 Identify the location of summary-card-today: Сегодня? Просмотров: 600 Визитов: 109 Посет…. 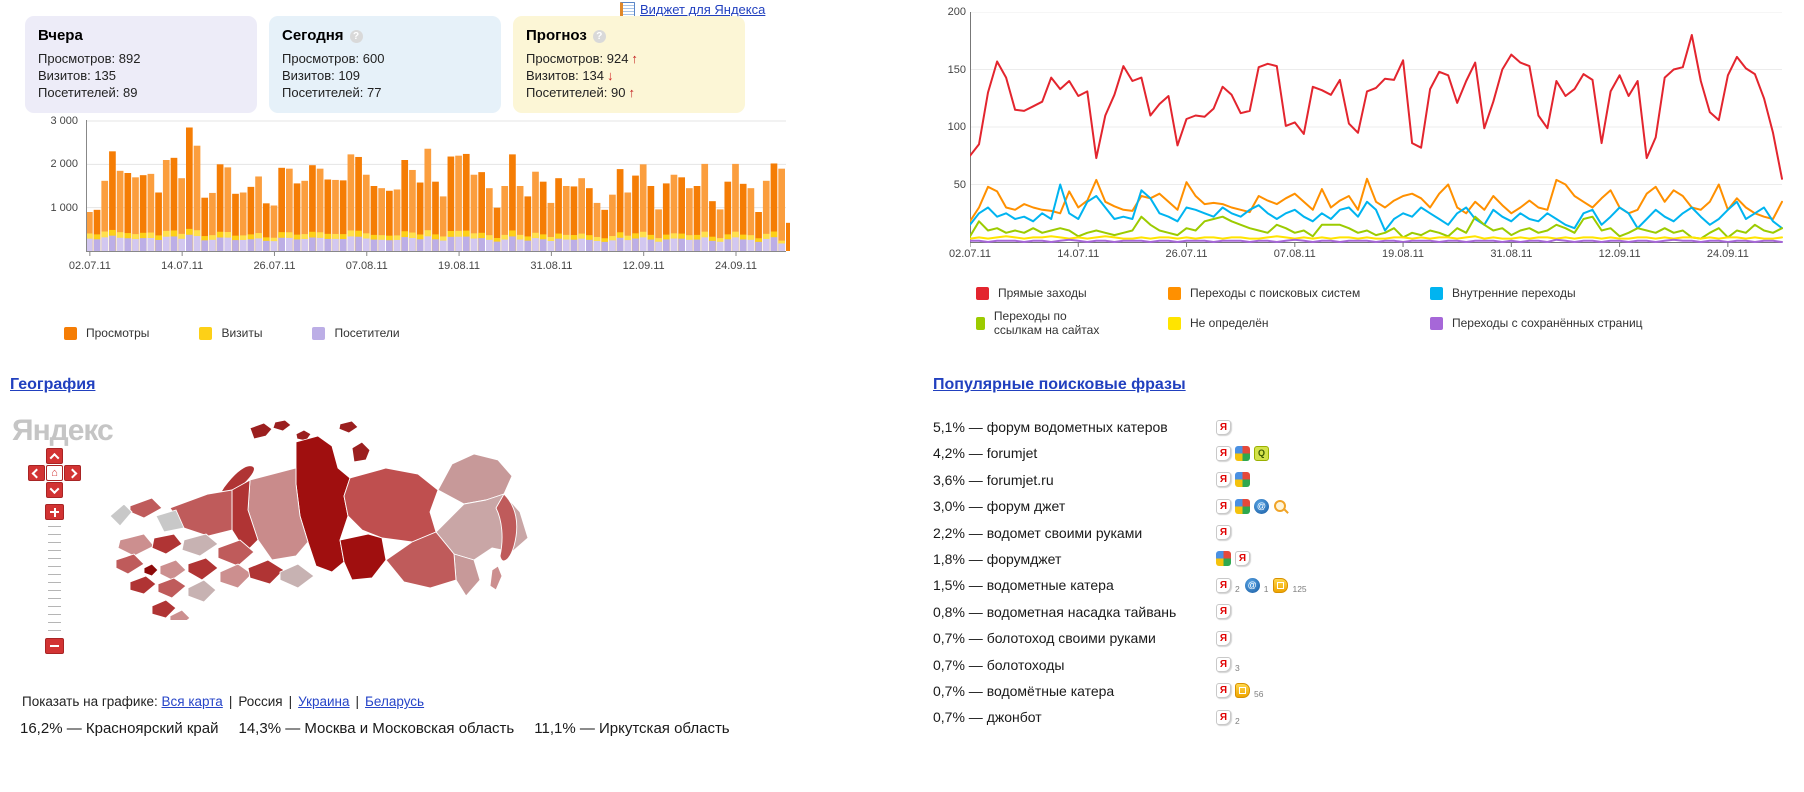
(385, 64).